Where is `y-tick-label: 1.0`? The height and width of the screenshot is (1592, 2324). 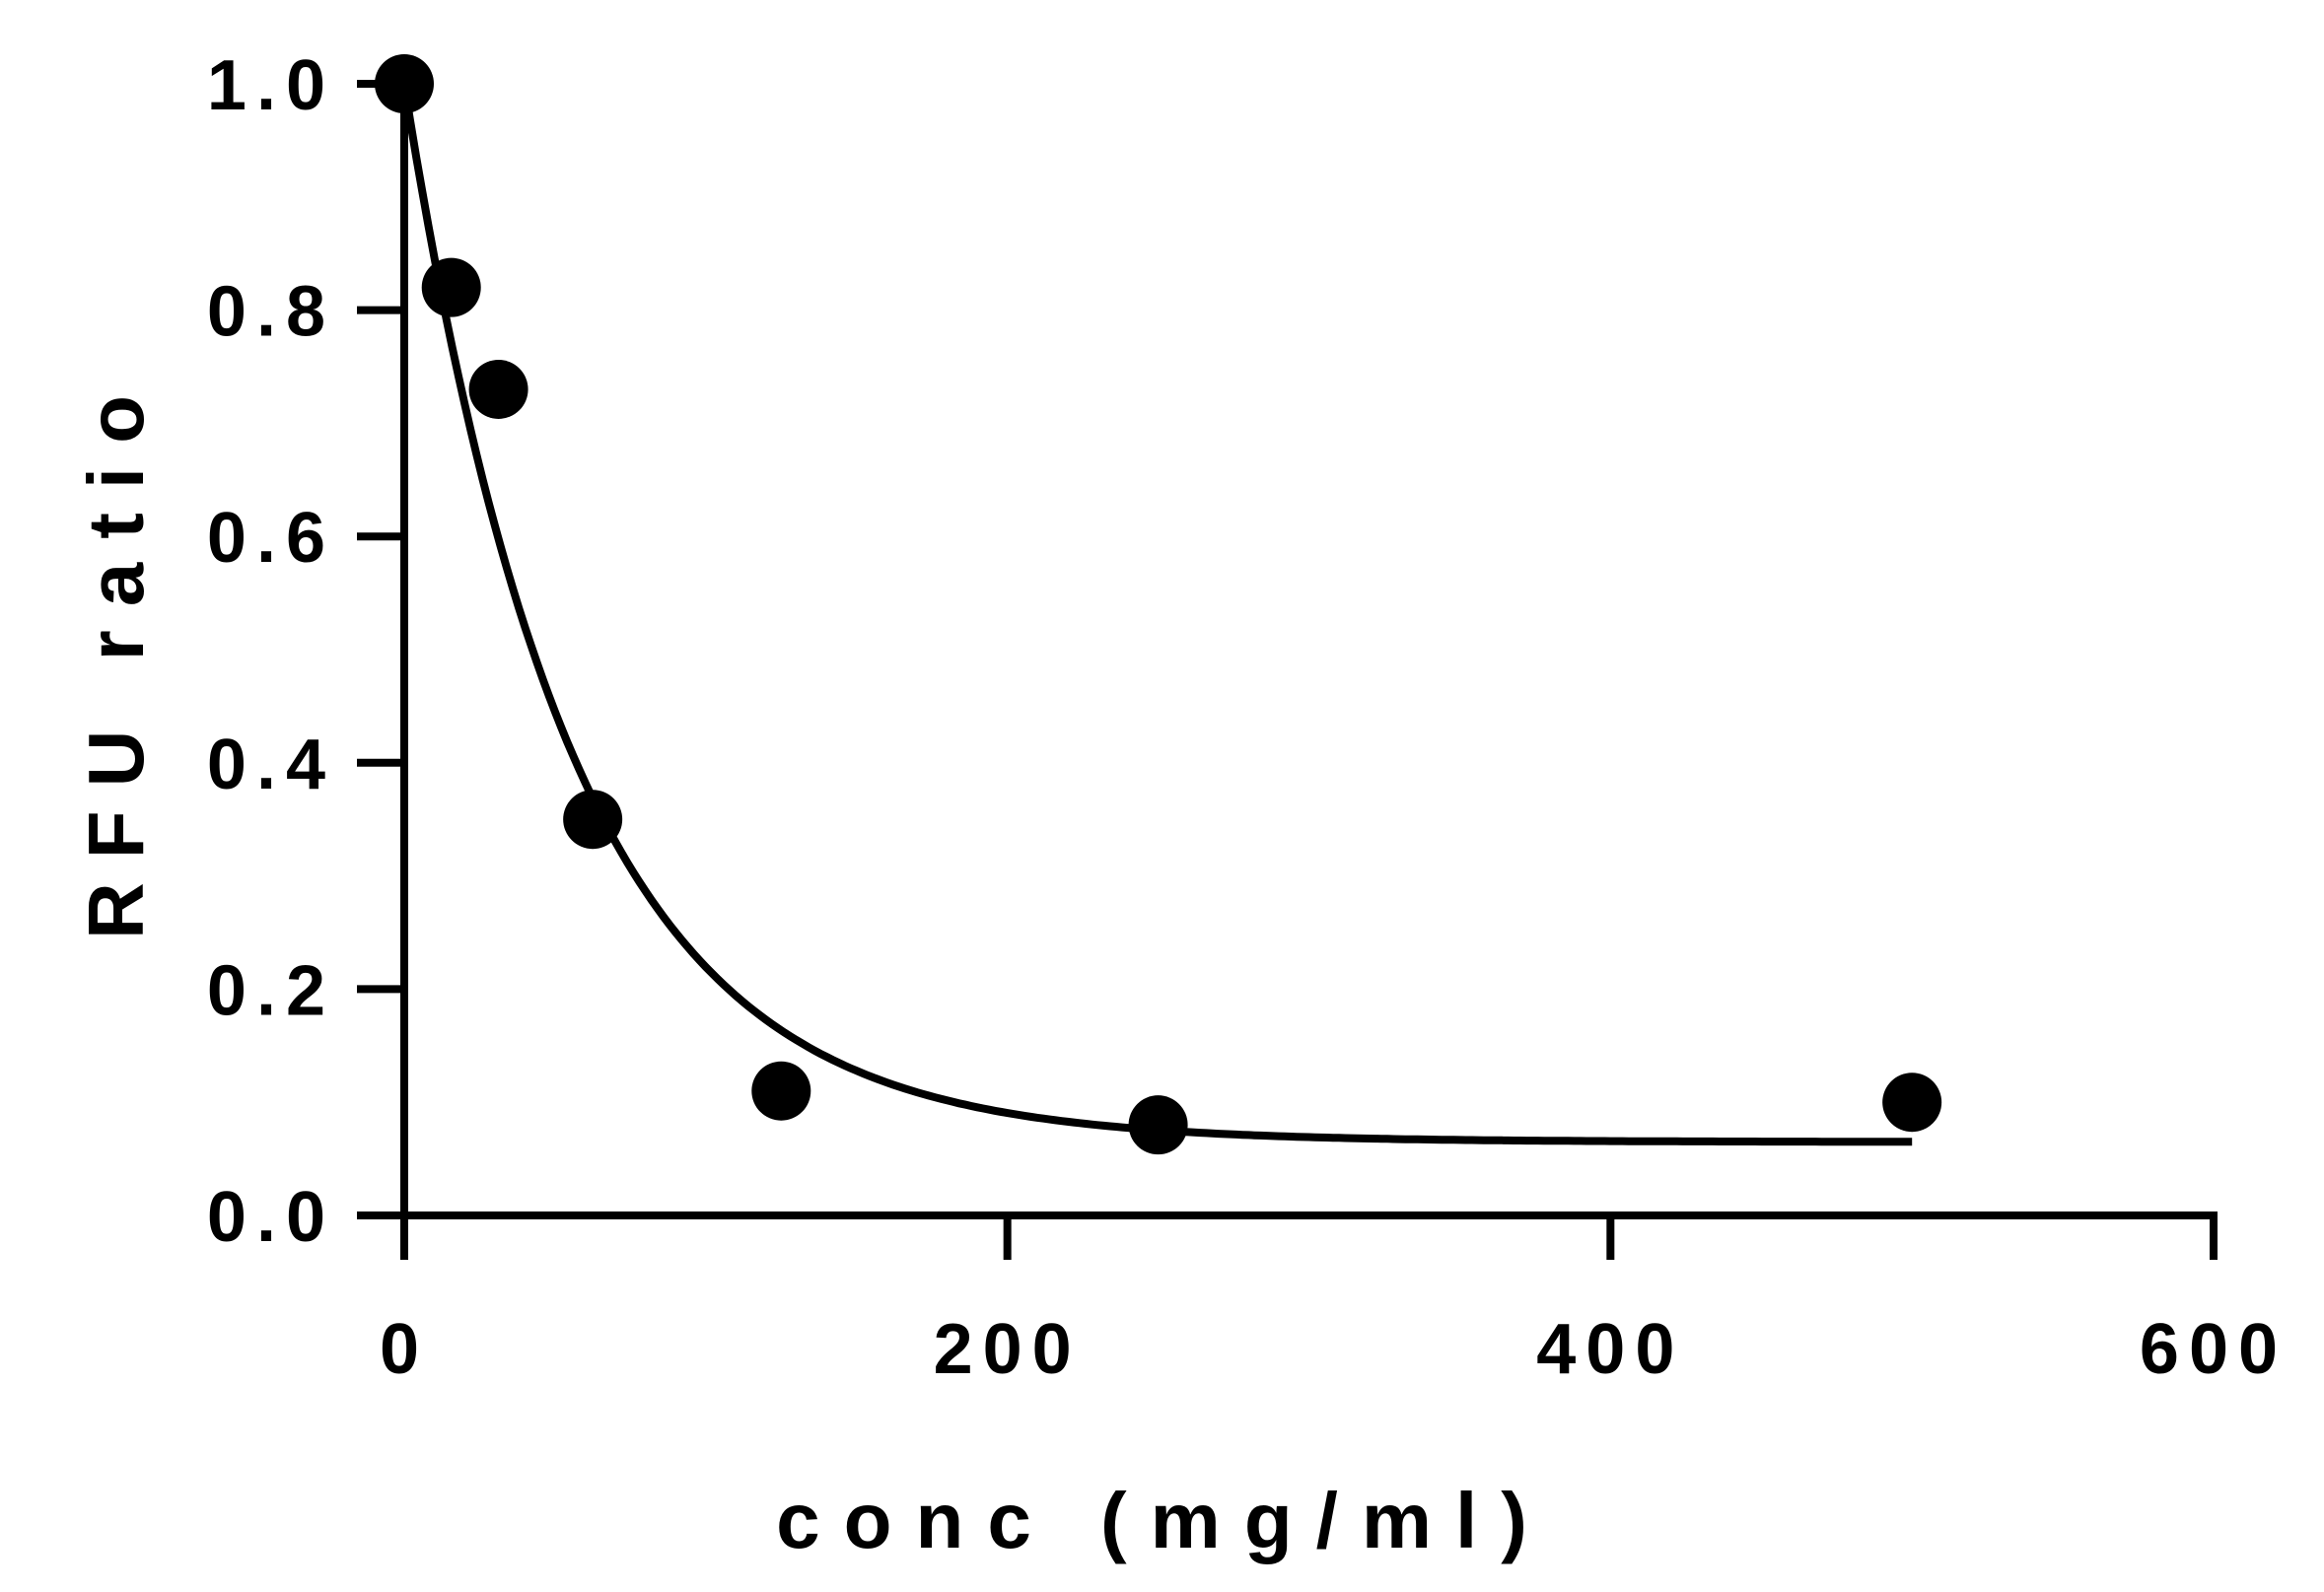 y-tick-label: 1.0 is located at coordinates (271, 85).